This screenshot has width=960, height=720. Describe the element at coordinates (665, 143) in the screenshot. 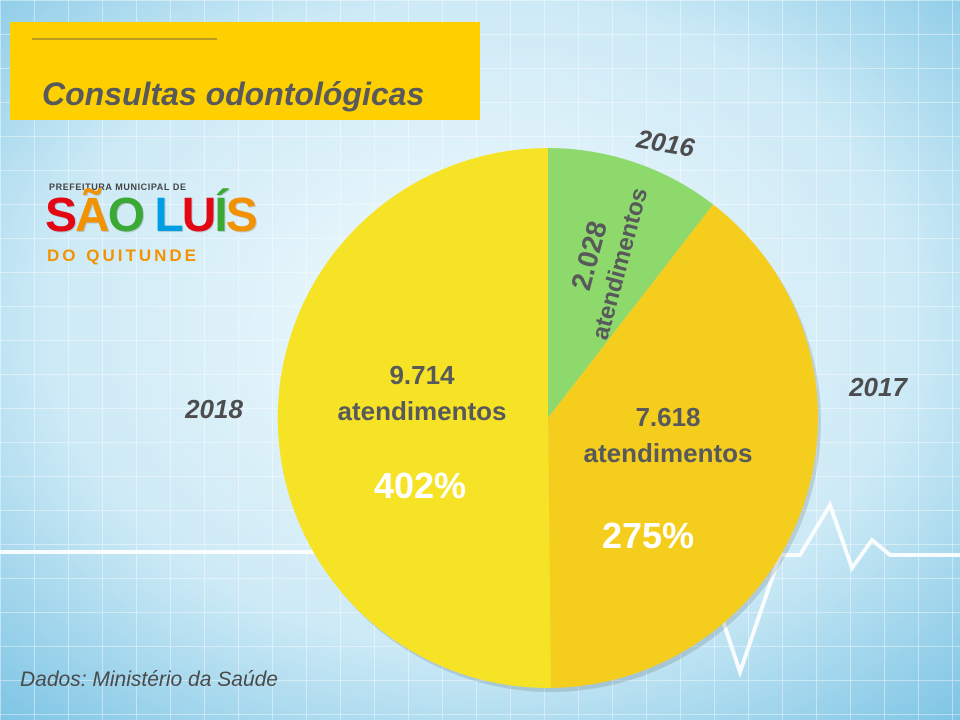

I see `year-label-2016: 2016` at that location.